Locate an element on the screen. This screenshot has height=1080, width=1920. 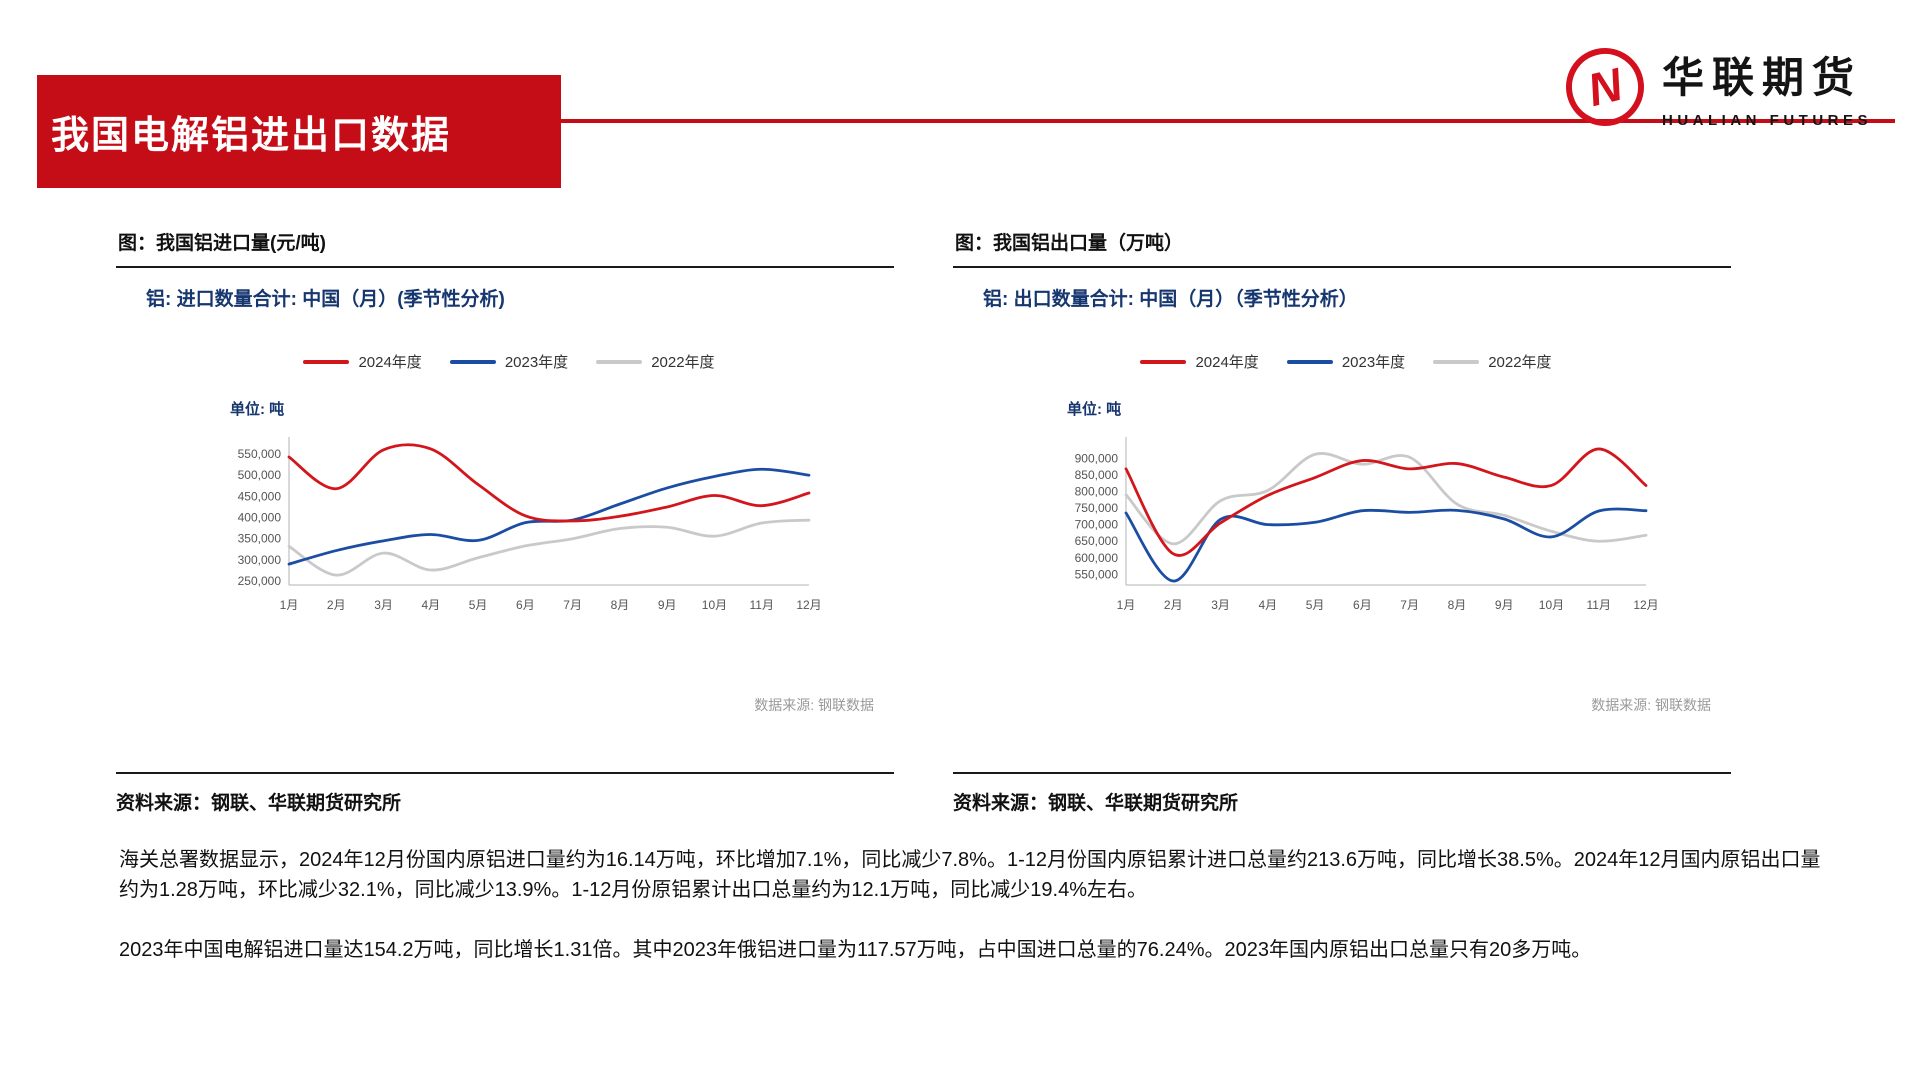
brand-name-cn: 华联期货 is located at coordinates (1762, 77).